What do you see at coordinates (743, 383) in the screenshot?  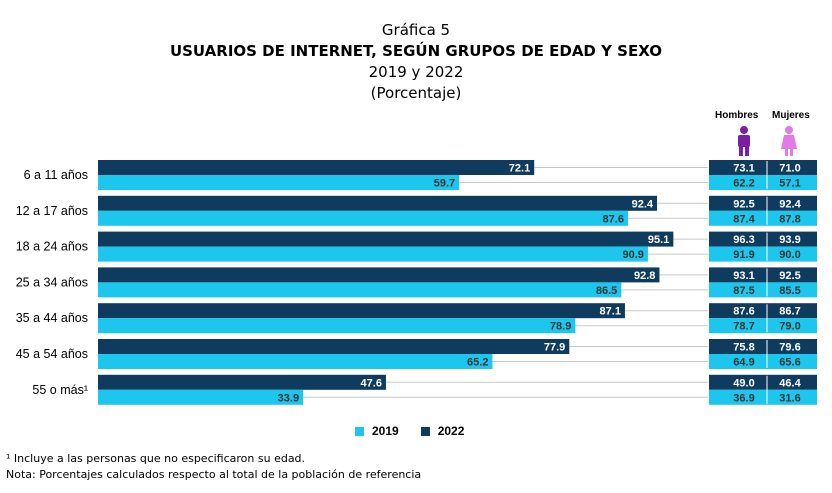 I see `men-2022-value: 49.0` at bounding box center [743, 383].